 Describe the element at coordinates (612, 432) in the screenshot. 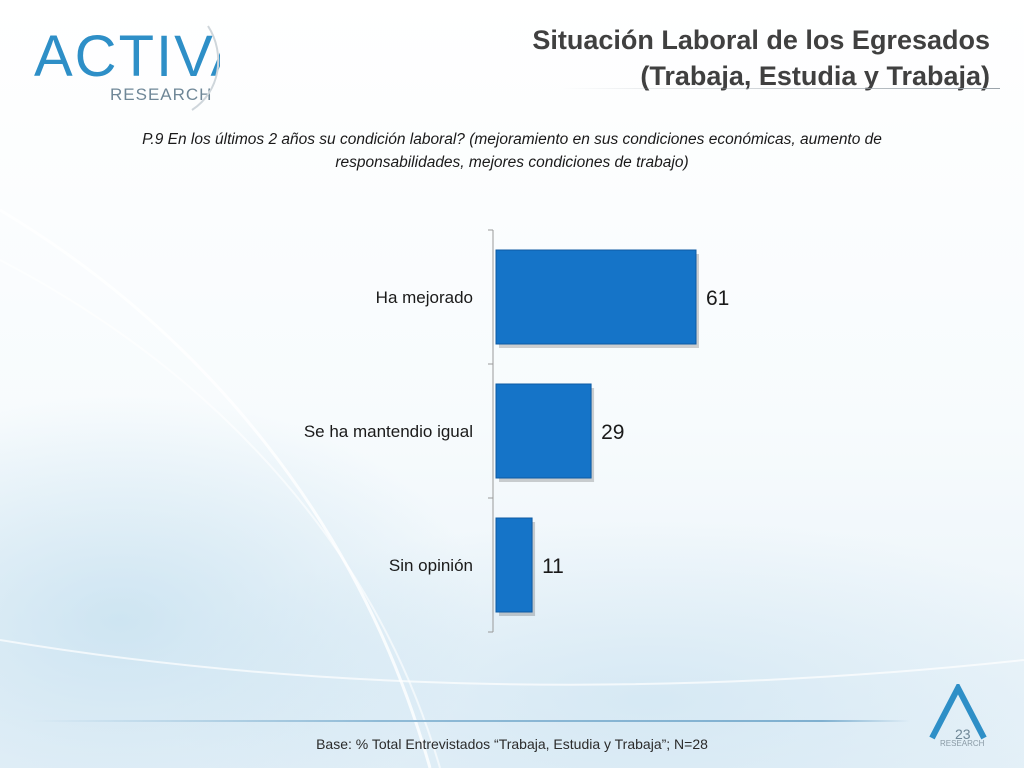

I see `value-label: 29` at that location.